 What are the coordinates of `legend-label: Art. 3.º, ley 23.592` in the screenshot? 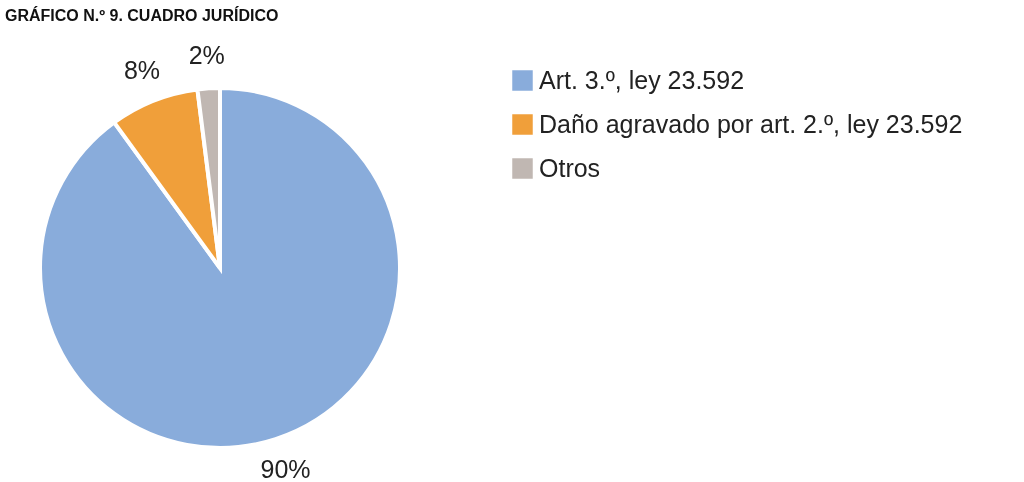 It's located at (642, 79).